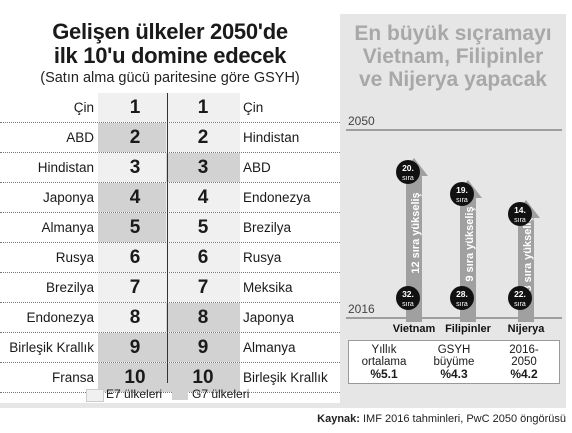  I want to click on arrow-country-label: Nijerya, so click(527, 329).